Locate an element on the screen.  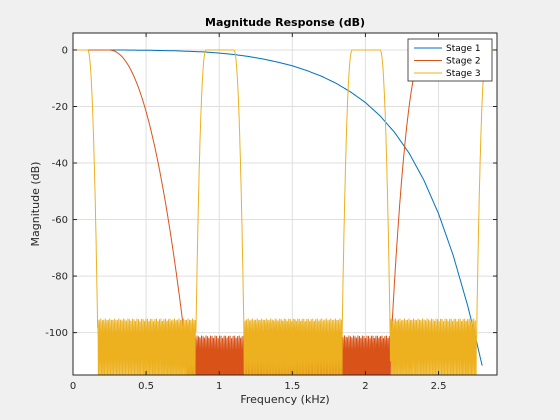
x-tick-label: 1.5 is located at coordinates (292, 386).